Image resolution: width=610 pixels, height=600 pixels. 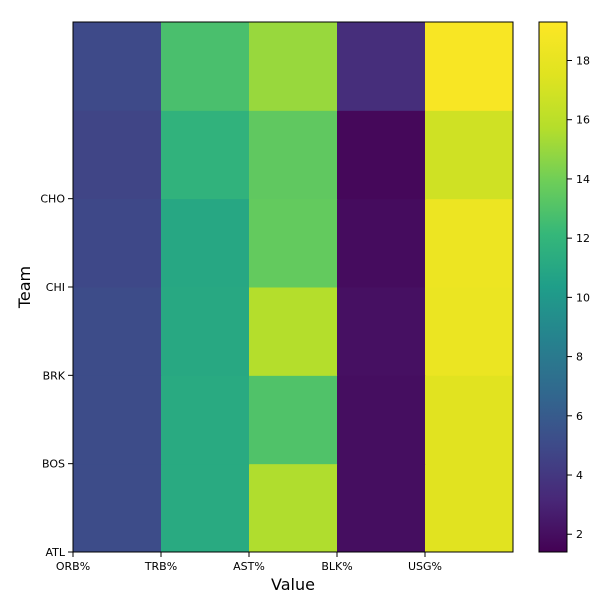 I want to click on y-axis: ATL BOS BRK CHI CHO, so click(x=56, y=376).